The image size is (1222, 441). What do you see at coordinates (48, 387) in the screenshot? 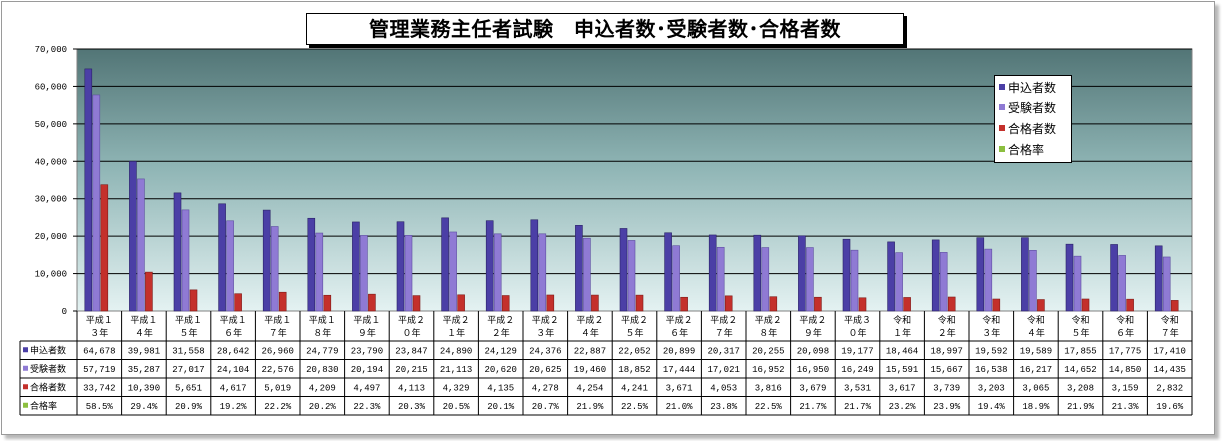
I see `table-row-label: 合格者数` at bounding box center [48, 387].